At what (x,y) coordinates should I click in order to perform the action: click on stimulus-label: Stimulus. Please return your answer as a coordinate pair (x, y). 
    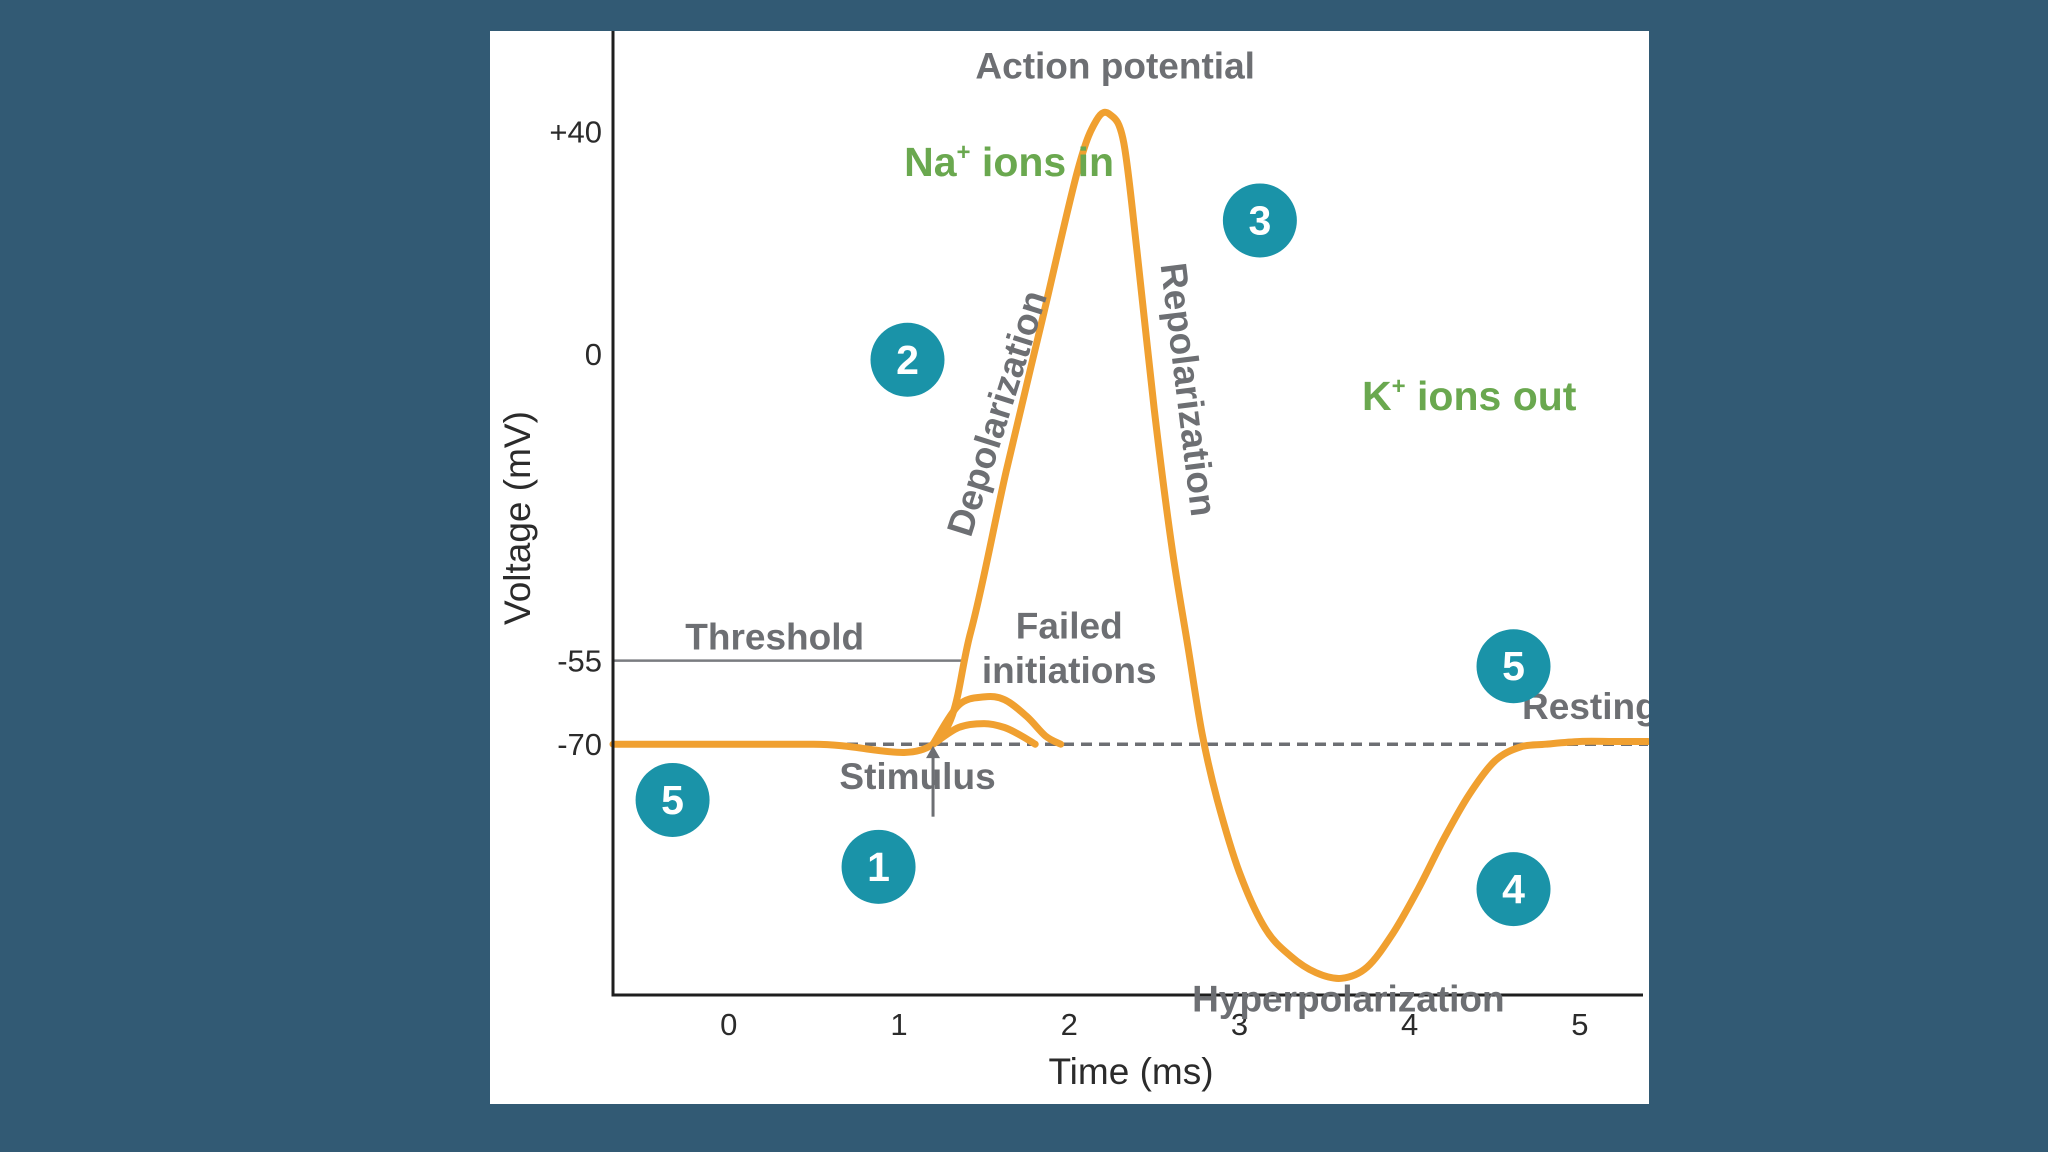
    Looking at the image, I should click on (917, 776).